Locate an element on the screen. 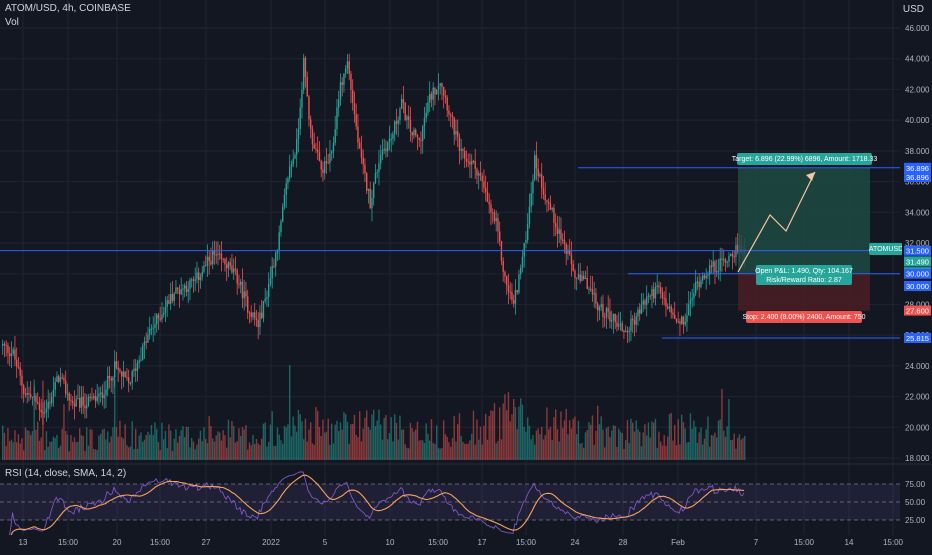 The height and width of the screenshot is (555, 932). symbol-legend: ATOM/USD, 4h, COINBASE is located at coordinates (68, 8).